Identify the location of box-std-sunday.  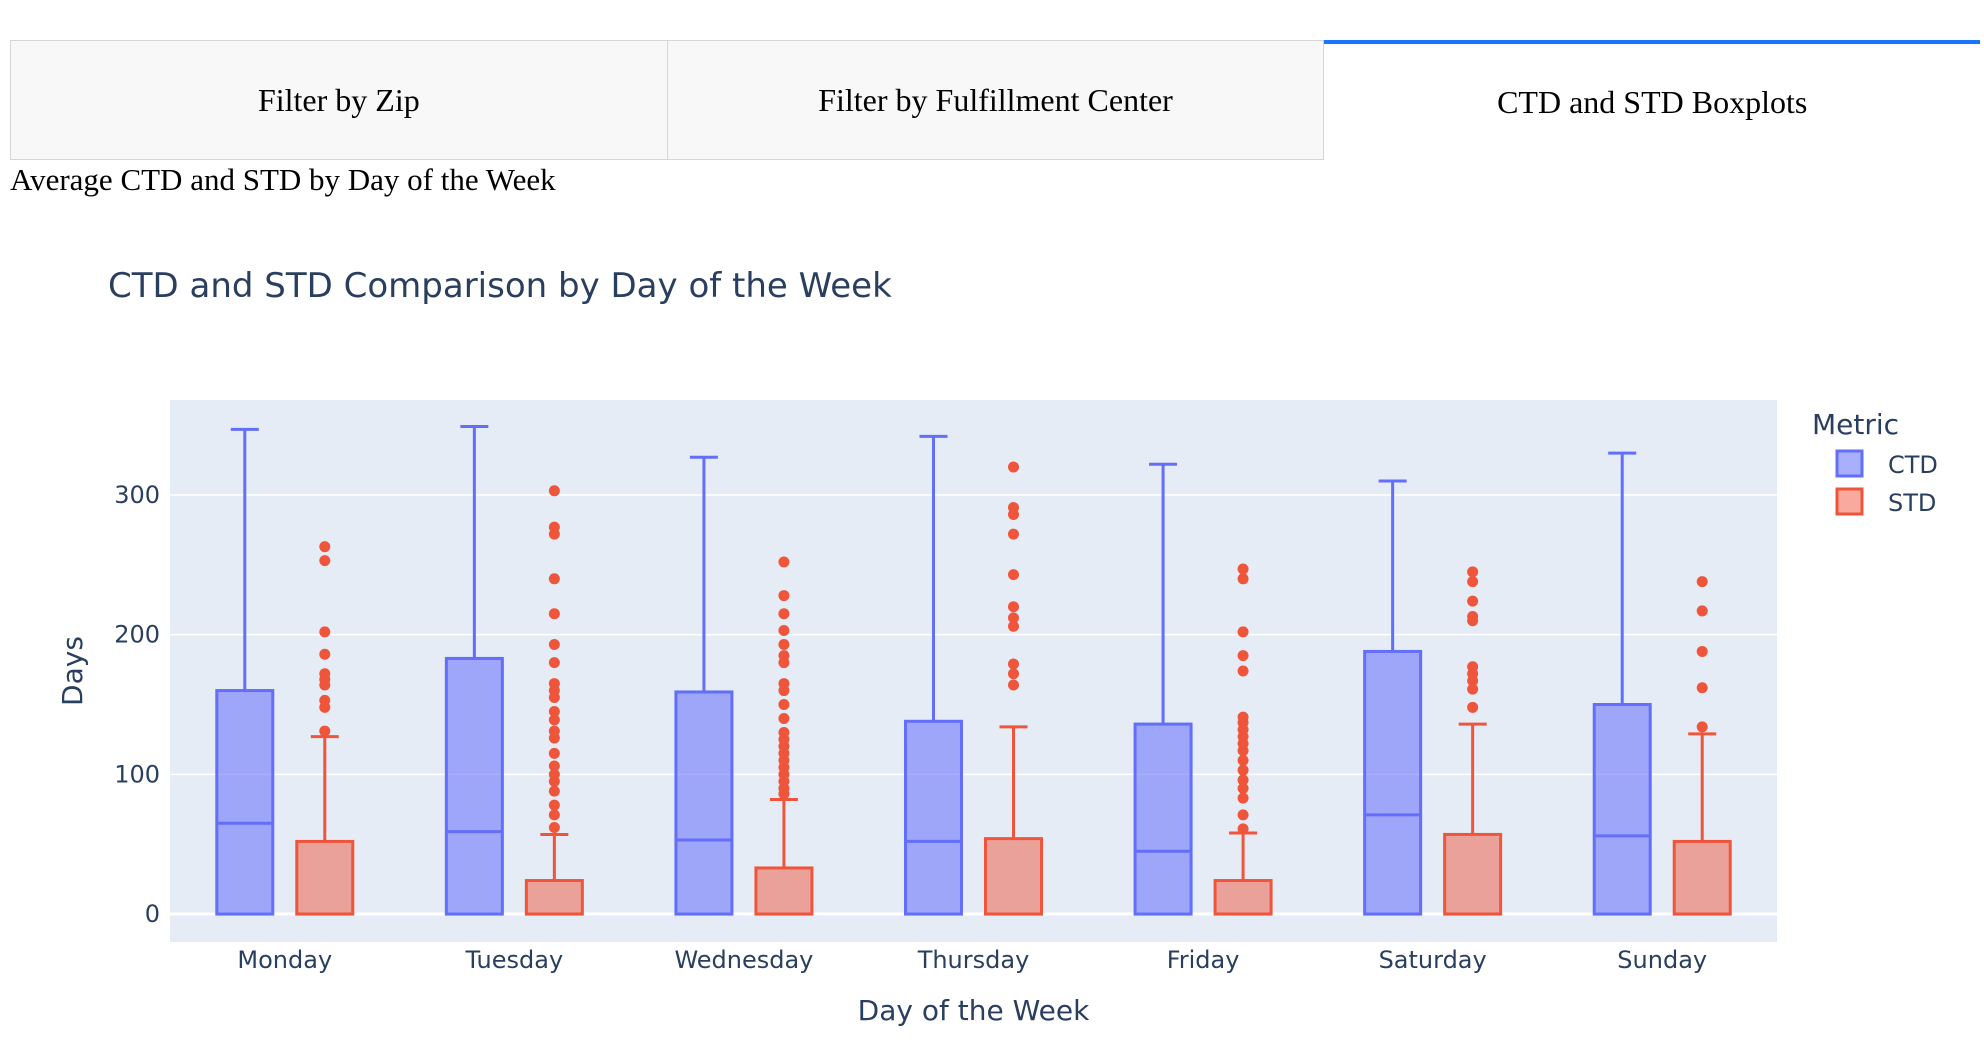
(1702, 746).